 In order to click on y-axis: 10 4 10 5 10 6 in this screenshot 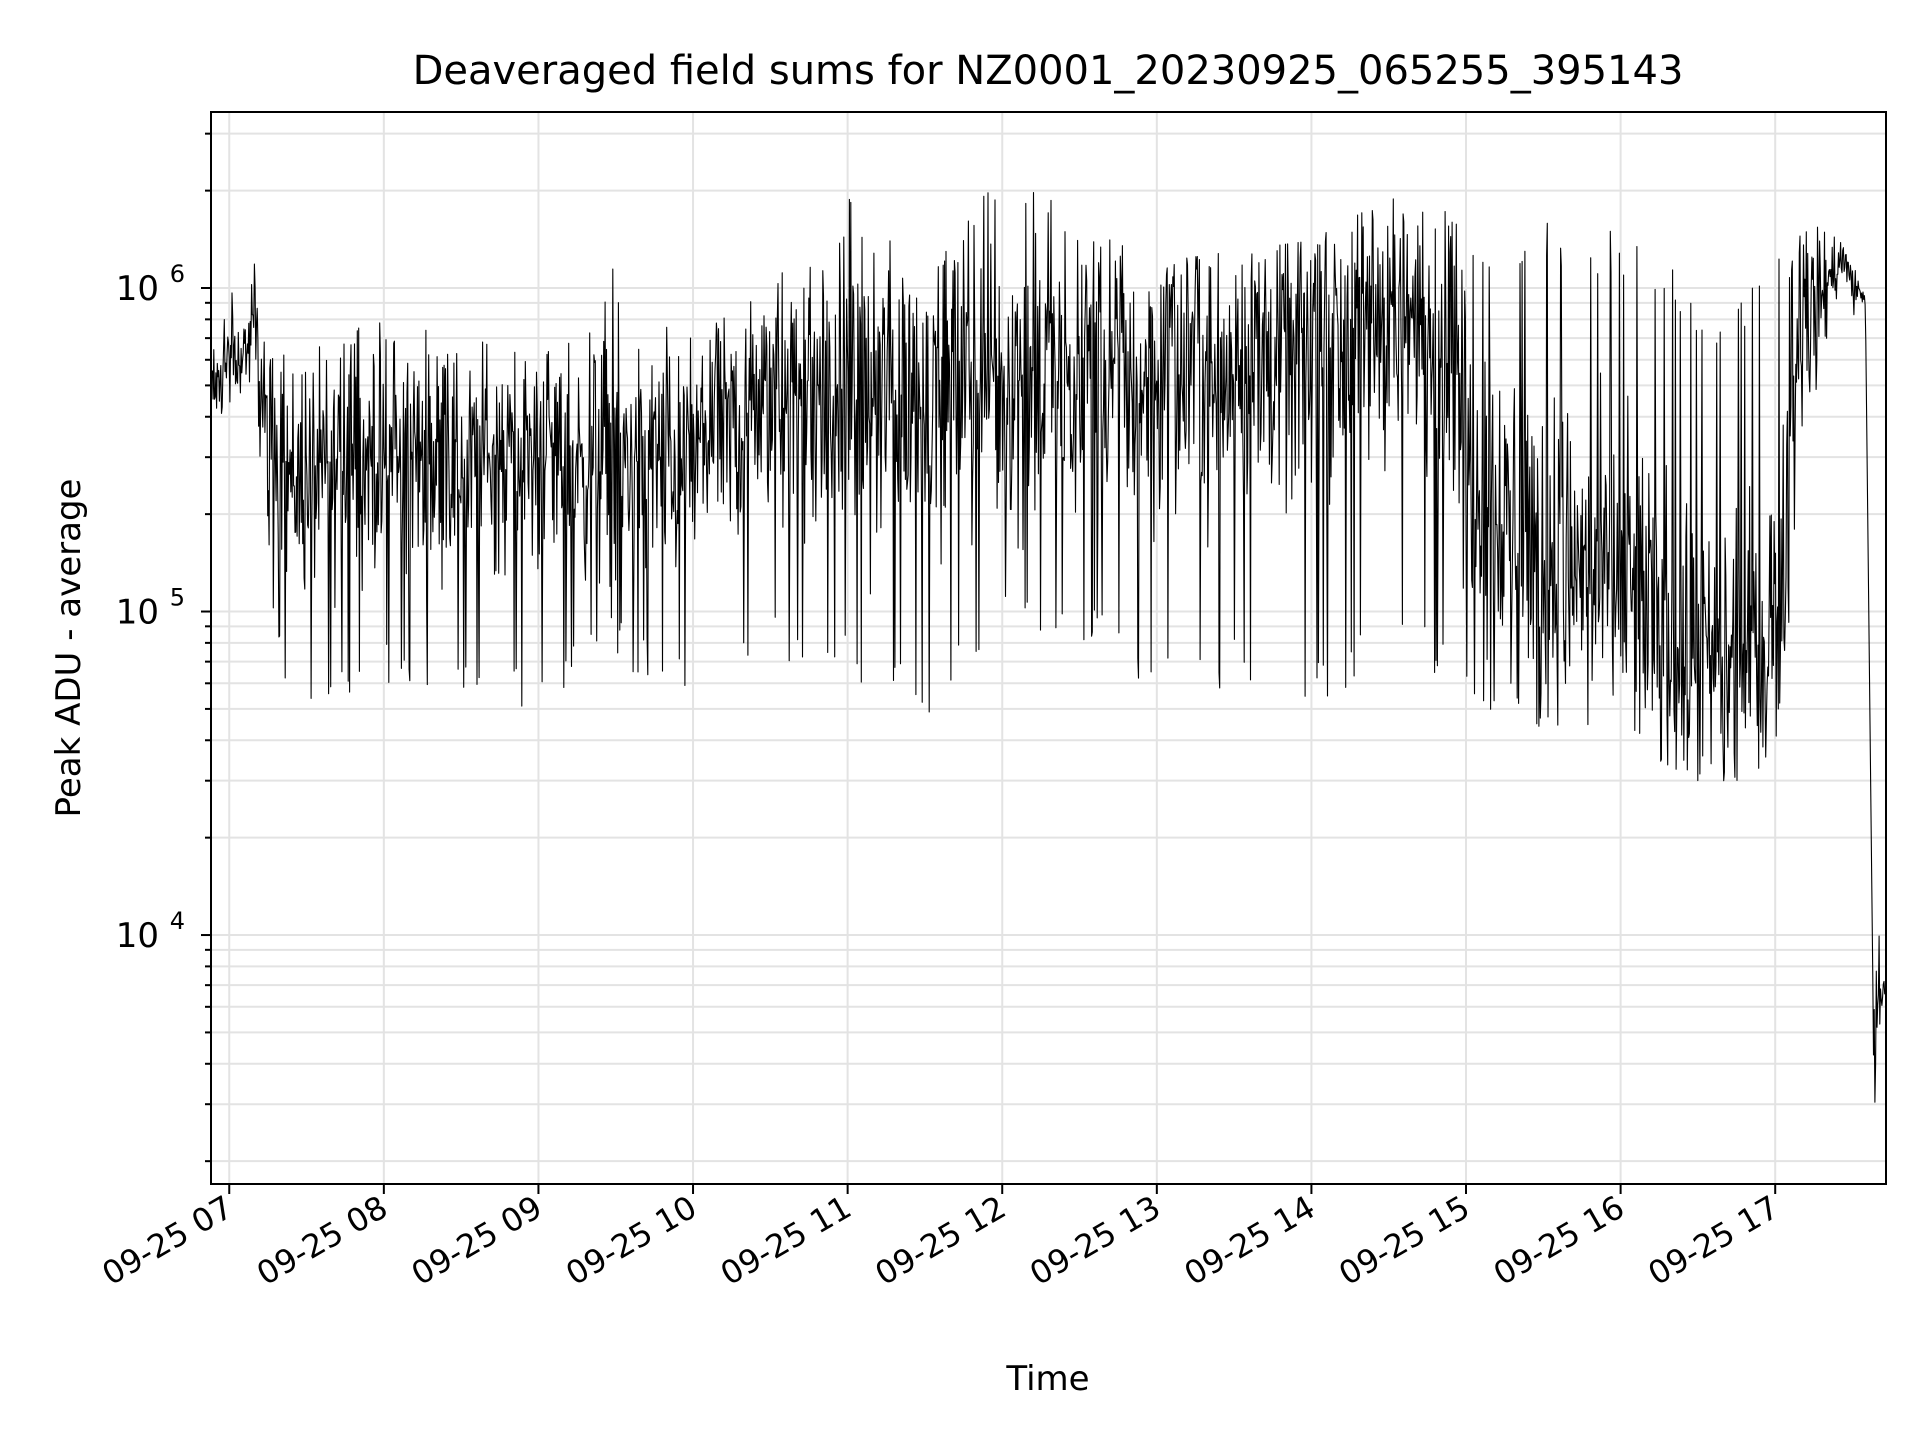, I will do `click(163, 647)`.